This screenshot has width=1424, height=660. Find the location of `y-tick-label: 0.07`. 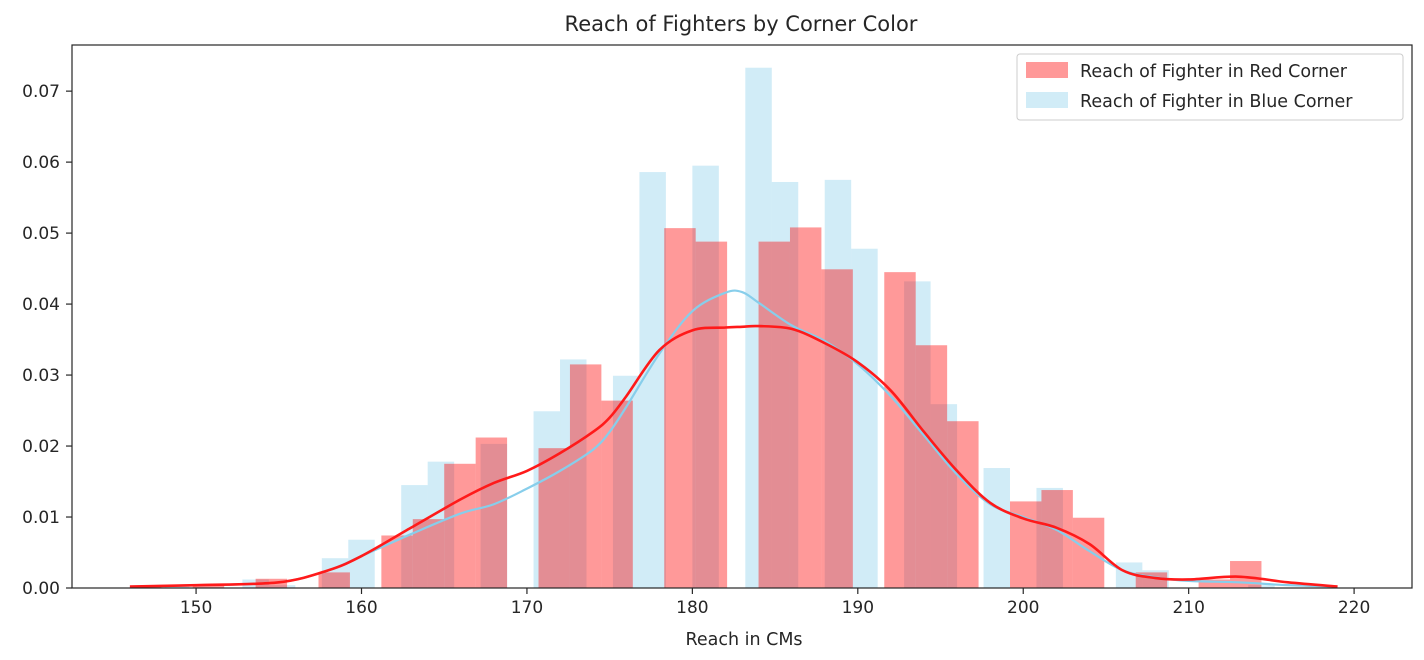

y-tick-label: 0.07 is located at coordinates (41, 92).